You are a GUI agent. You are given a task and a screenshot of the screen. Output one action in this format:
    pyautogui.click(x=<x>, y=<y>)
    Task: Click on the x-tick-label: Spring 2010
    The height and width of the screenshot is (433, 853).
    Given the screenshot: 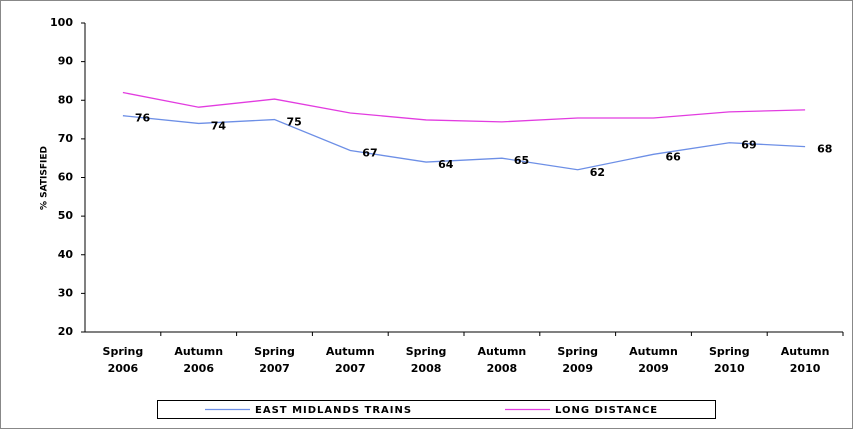 What is the action you would take?
    pyautogui.click(x=729, y=360)
    